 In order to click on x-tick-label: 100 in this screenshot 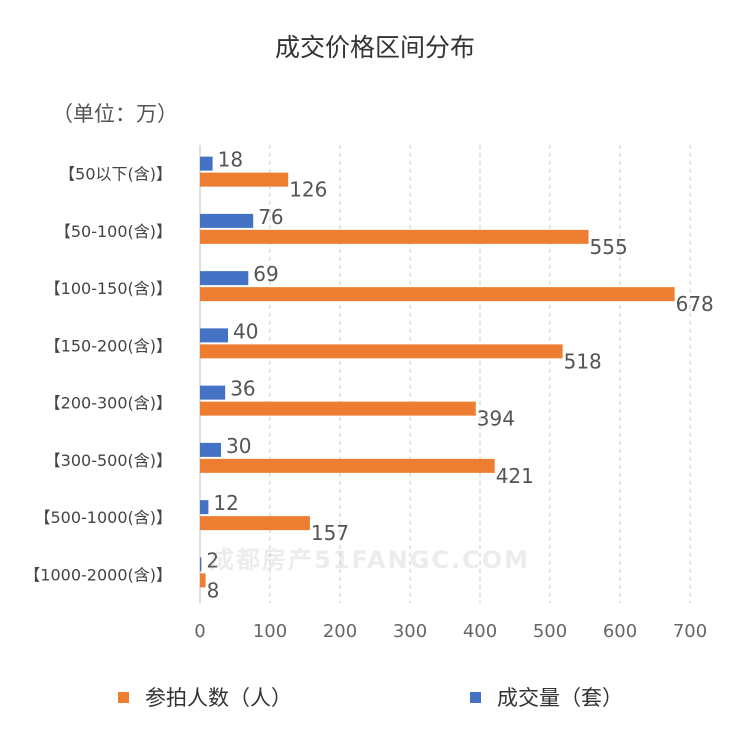, I will do `click(270, 631)`.